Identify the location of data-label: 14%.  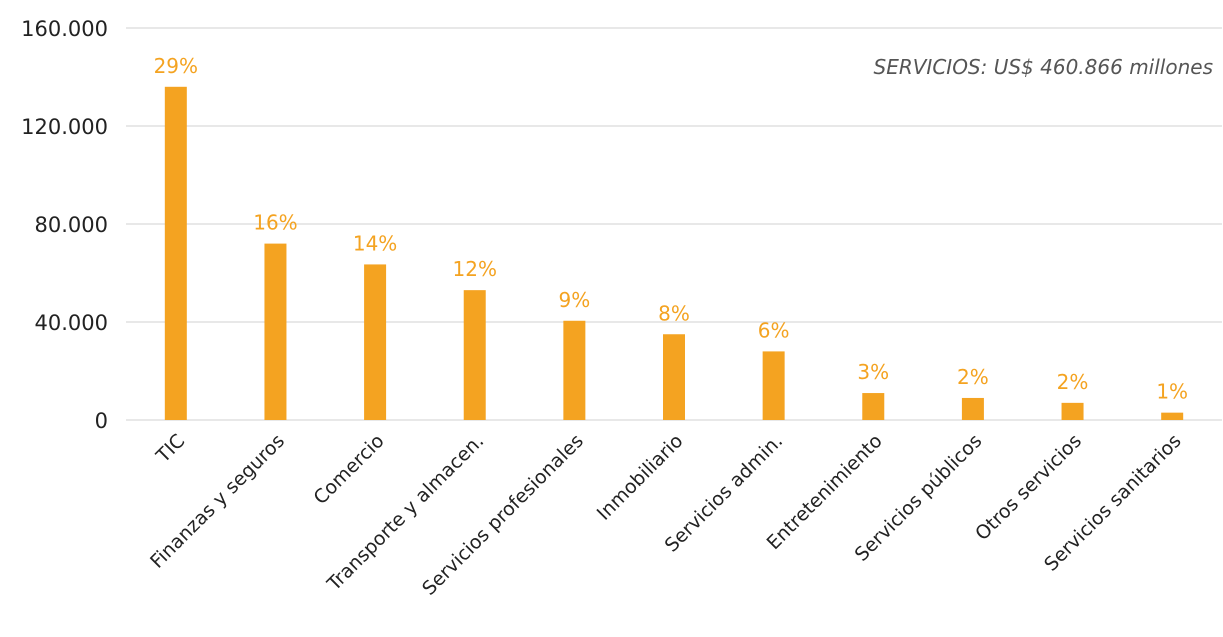
(375, 243).